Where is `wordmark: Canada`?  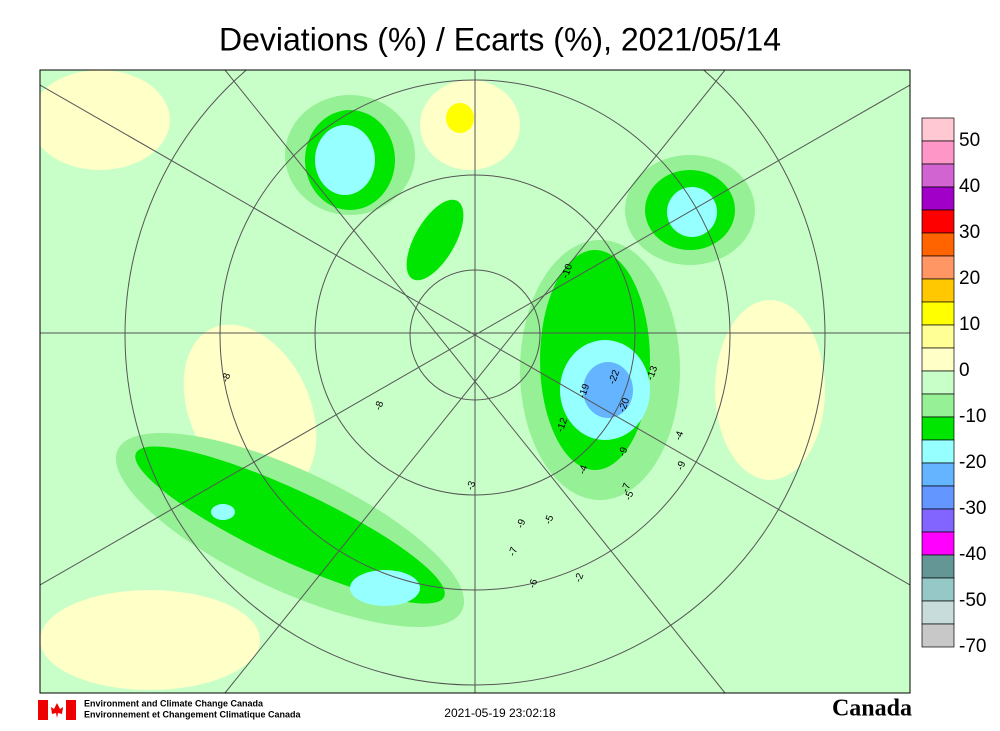
wordmark: Canada is located at coordinates (872, 709).